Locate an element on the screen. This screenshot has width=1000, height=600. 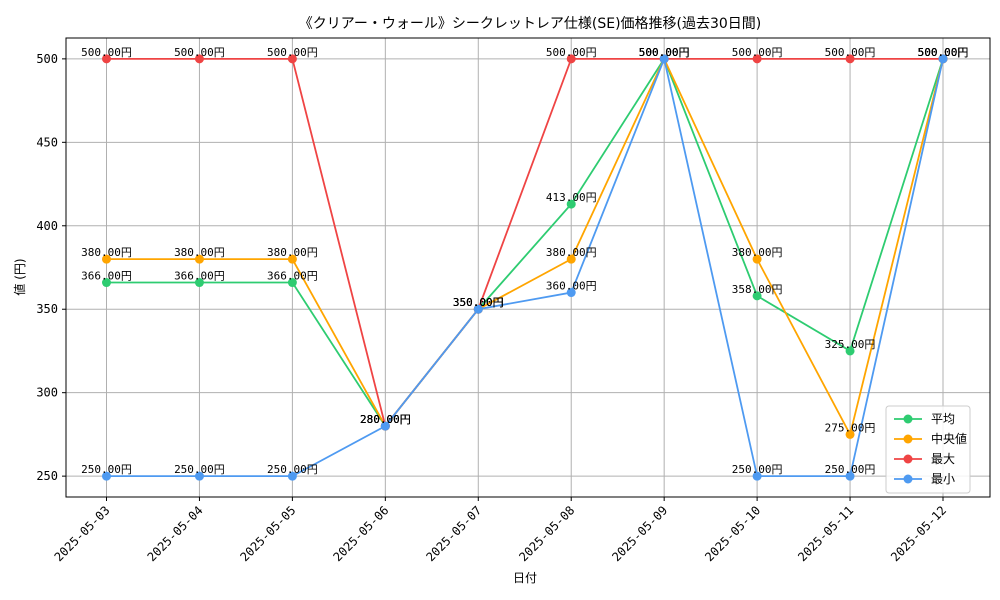
y-tick-label: 350 is located at coordinates (47, 309).